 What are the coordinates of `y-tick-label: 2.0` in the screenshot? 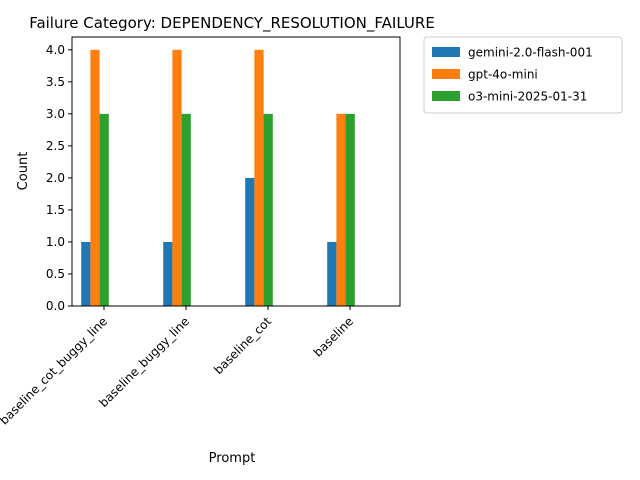 It's located at (55, 178).